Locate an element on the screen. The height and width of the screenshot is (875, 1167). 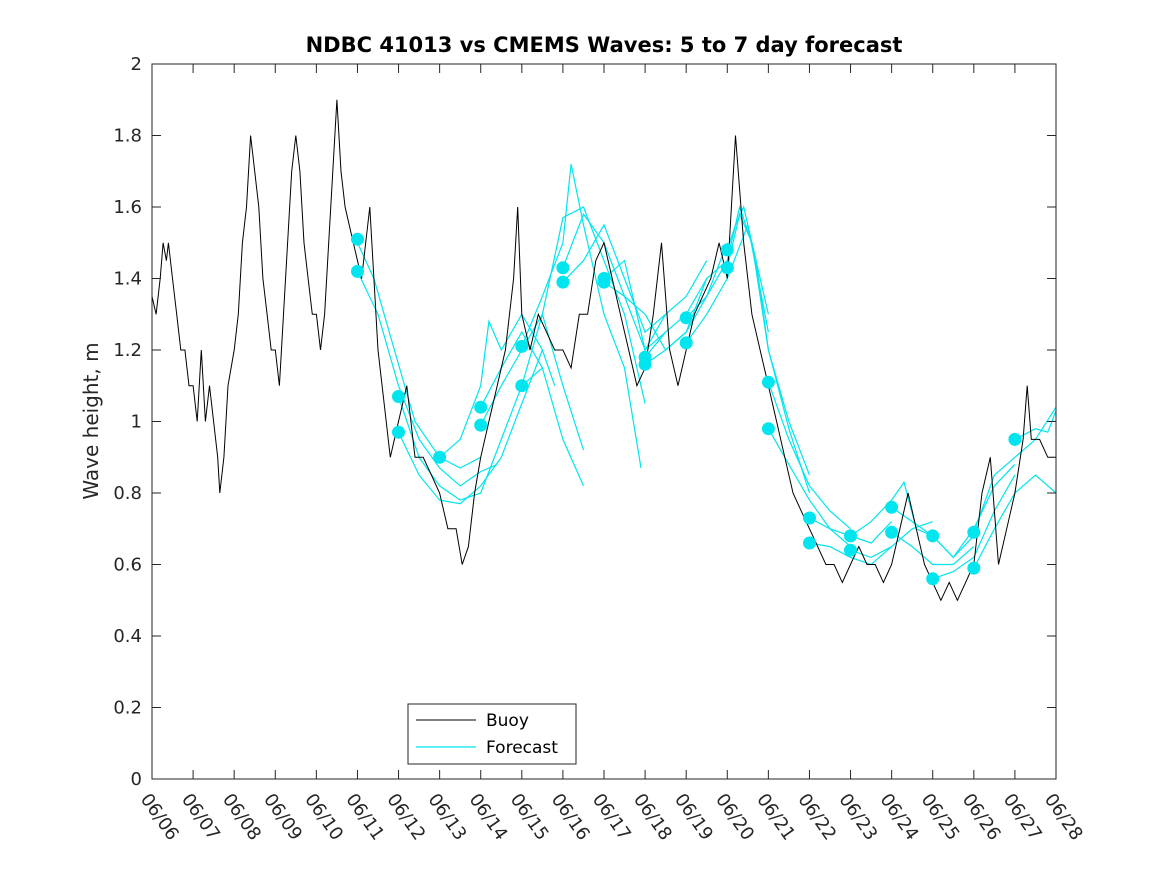
y-tick-label-0: 0 is located at coordinates (136, 779).